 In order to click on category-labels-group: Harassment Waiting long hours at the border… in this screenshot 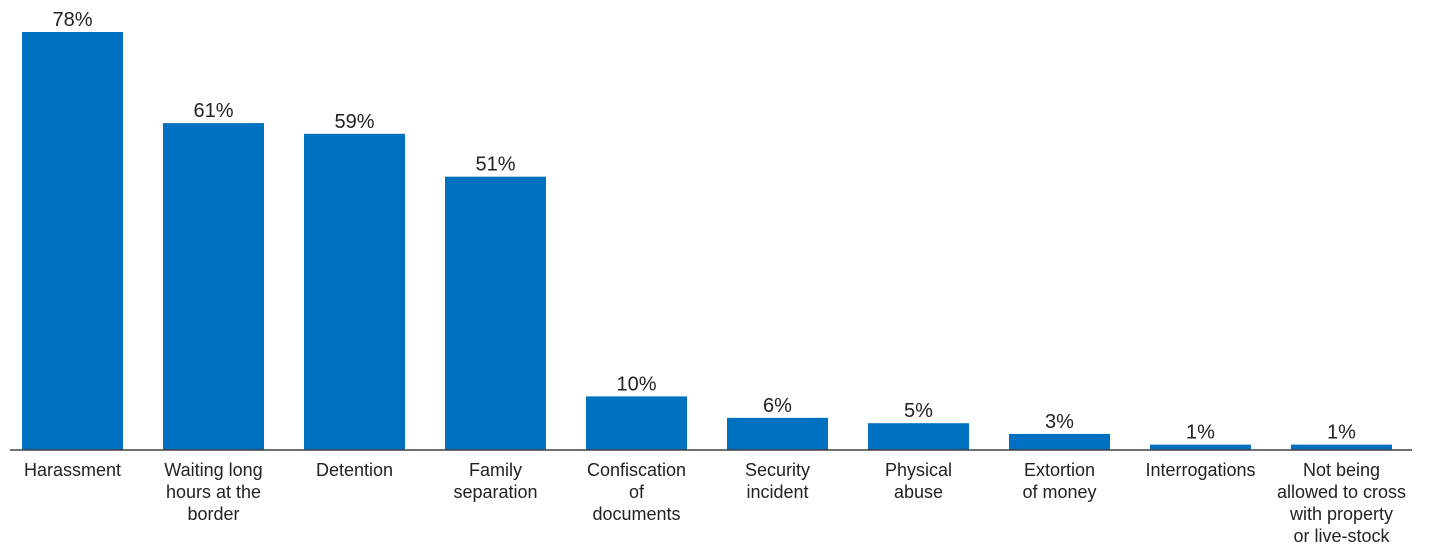, I will do `click(715, 503)`.